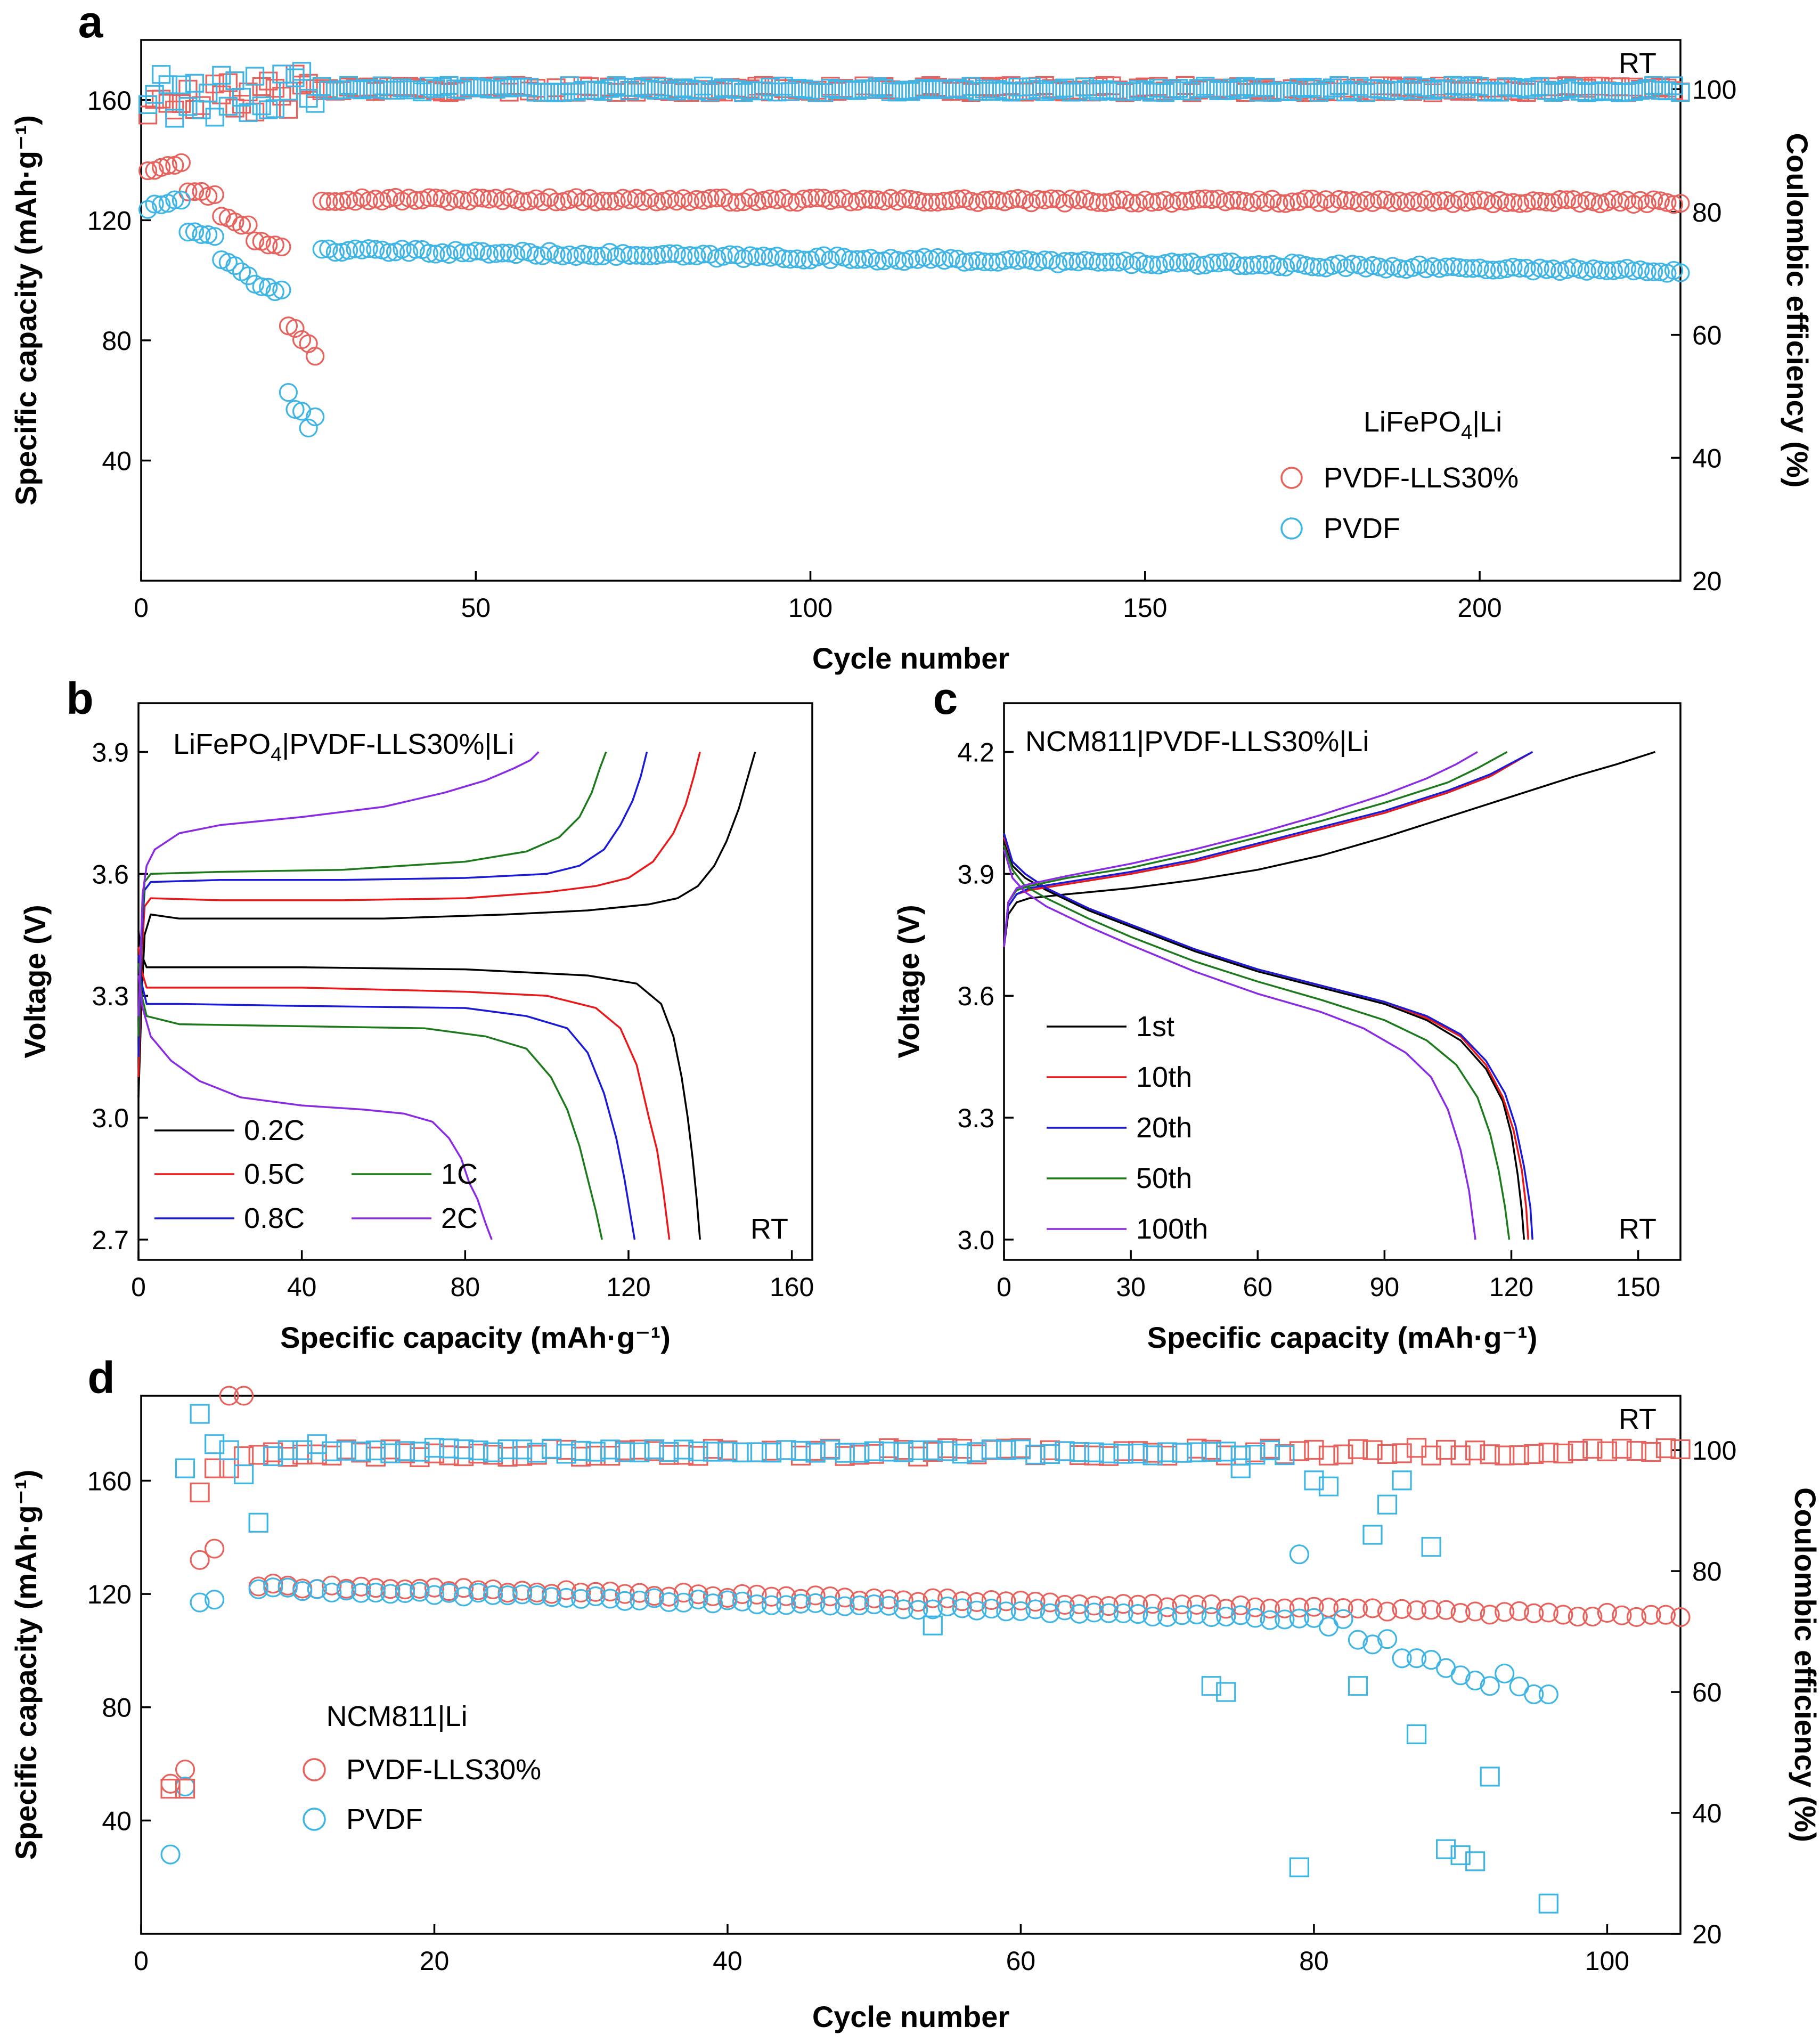  What do you see at coordinates (117, 1708) in the screenshot?
I see `y-tick-label-d: 80` at bounding box center [117, 1708].